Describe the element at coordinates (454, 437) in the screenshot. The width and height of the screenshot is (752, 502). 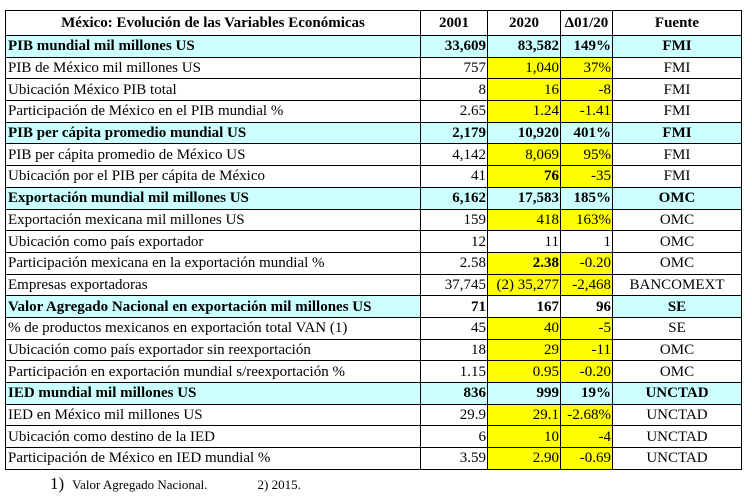
I see `value-2001: 6` at that location.